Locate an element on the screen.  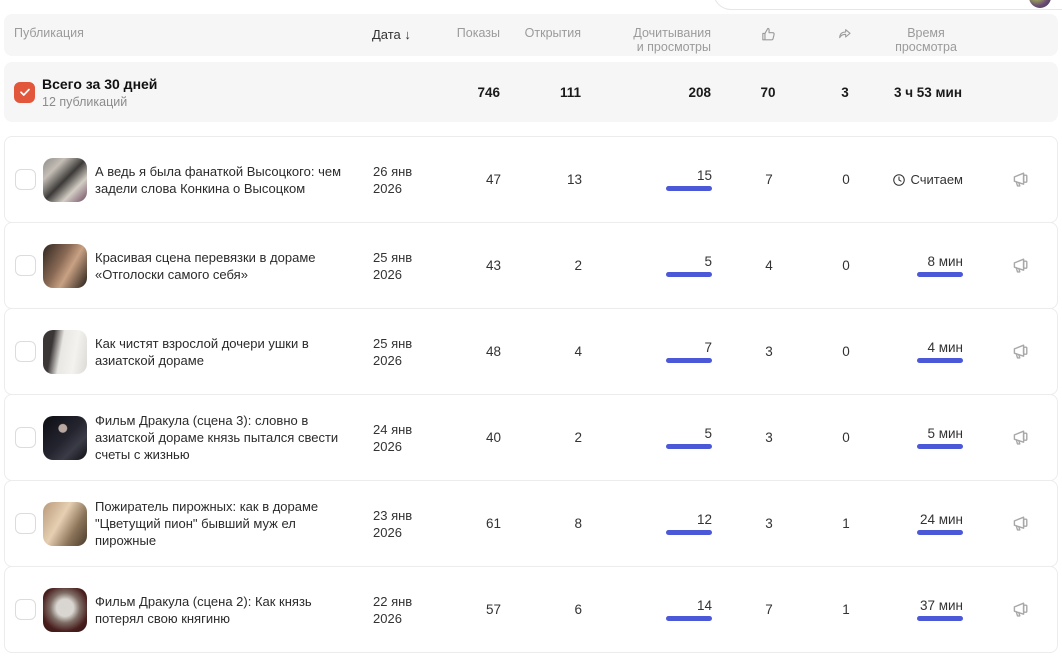
watch-metric: 4 мин is located at coordinates (914, 351).